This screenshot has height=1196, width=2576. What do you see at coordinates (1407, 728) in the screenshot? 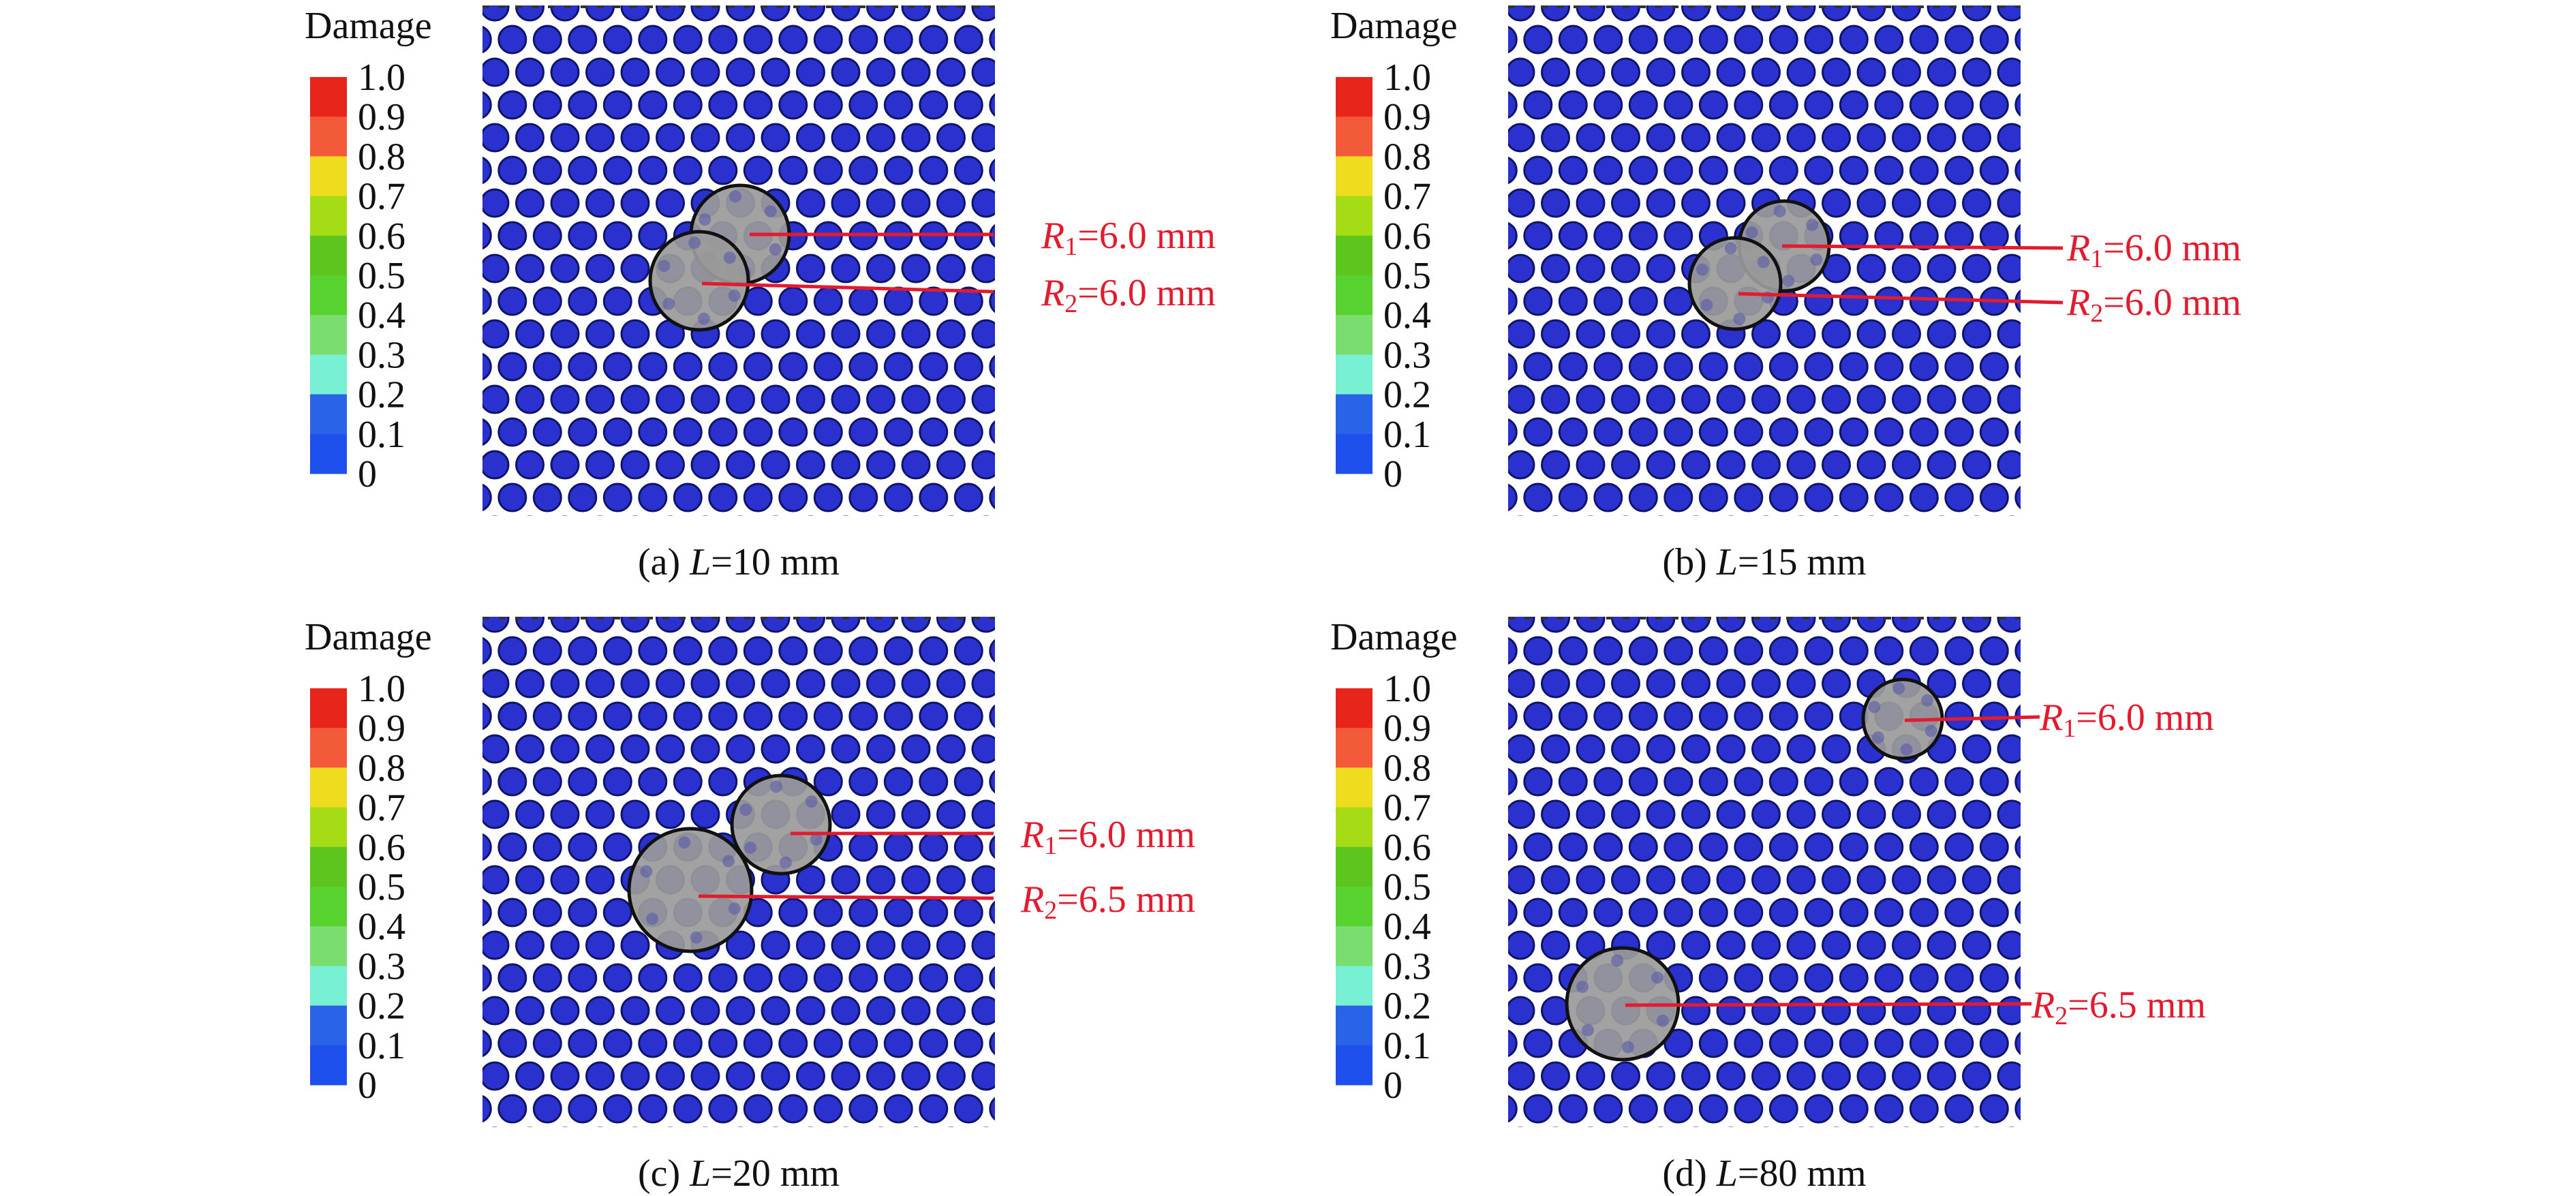
I see `legend-tick-label: 0.9` at bounding box center [1407, 728].